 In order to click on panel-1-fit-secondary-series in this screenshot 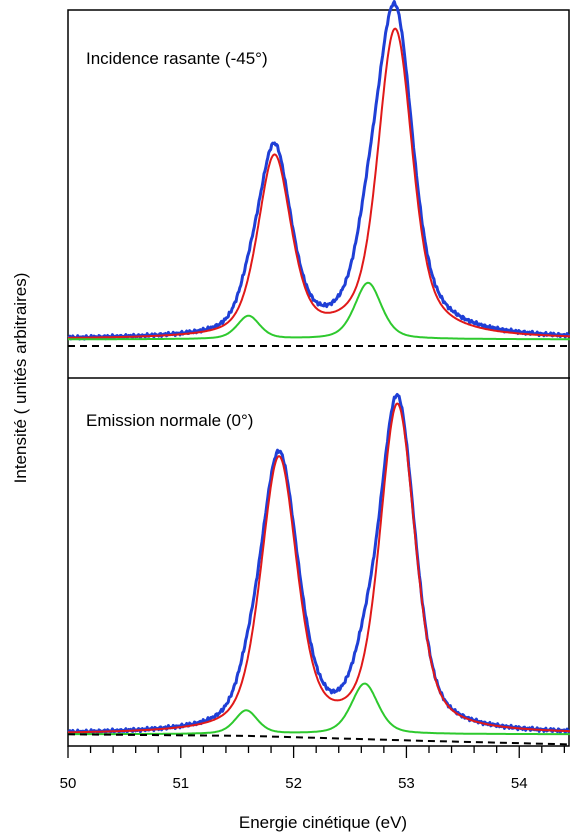, I will do `click(319, 311)`.